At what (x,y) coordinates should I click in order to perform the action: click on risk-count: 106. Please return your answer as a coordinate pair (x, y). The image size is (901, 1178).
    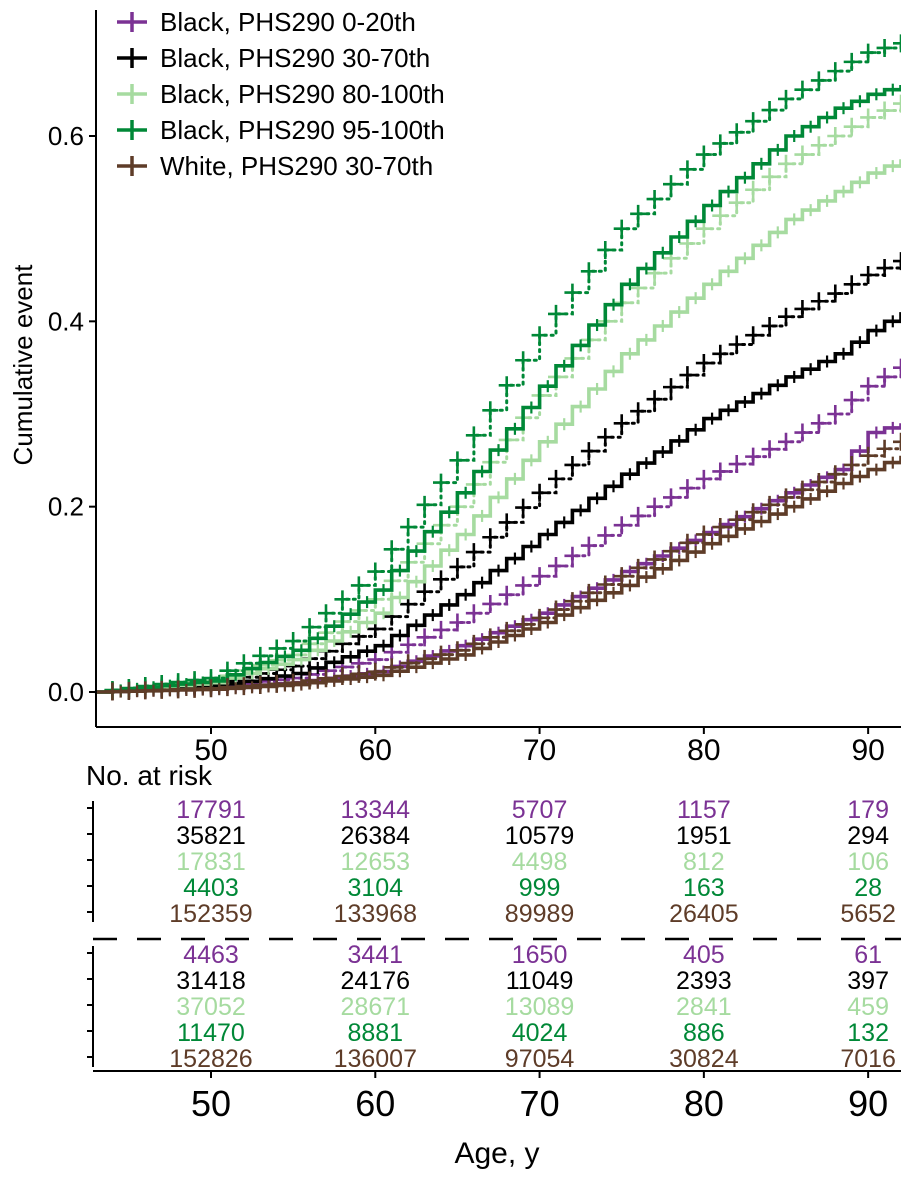
    Looking at the image, I should click on (868, 862).